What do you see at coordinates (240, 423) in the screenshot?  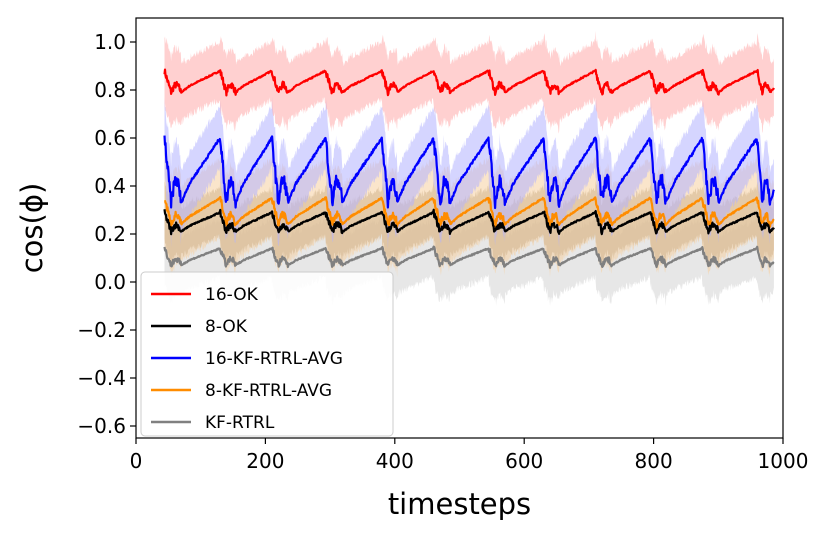 I see `legend-label: KF-RTRL` at bounding box center [240, 423].